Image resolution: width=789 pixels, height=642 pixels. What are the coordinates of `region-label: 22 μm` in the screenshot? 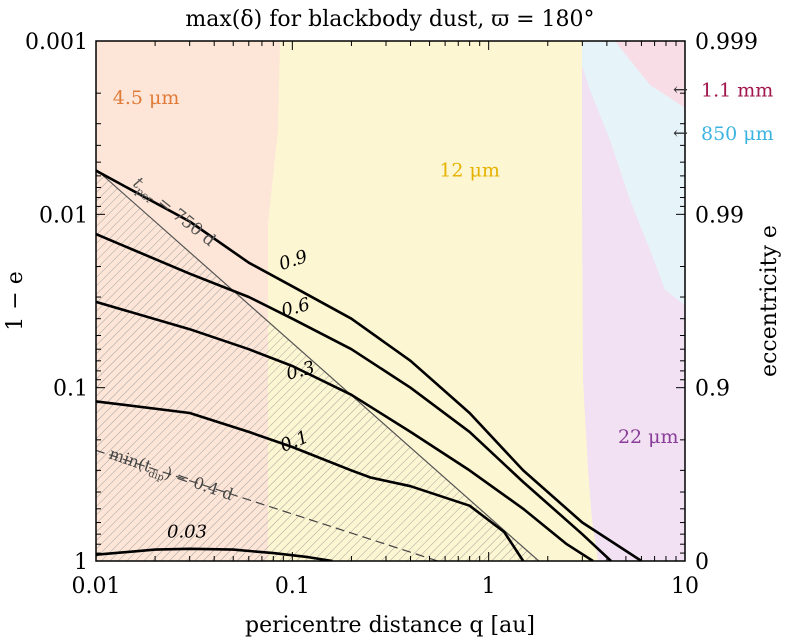 It's located at (648, 437).